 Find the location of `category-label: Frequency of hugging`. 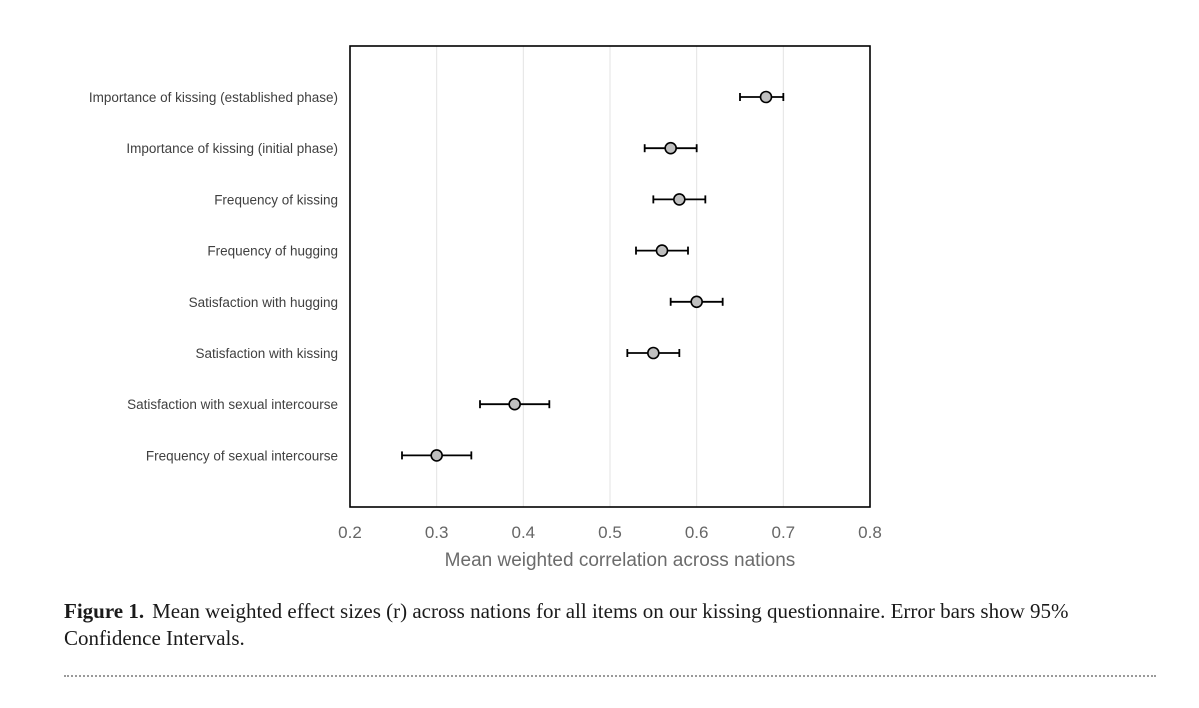

category-label: Frequency of hugging is located at coordinates (272, 251).